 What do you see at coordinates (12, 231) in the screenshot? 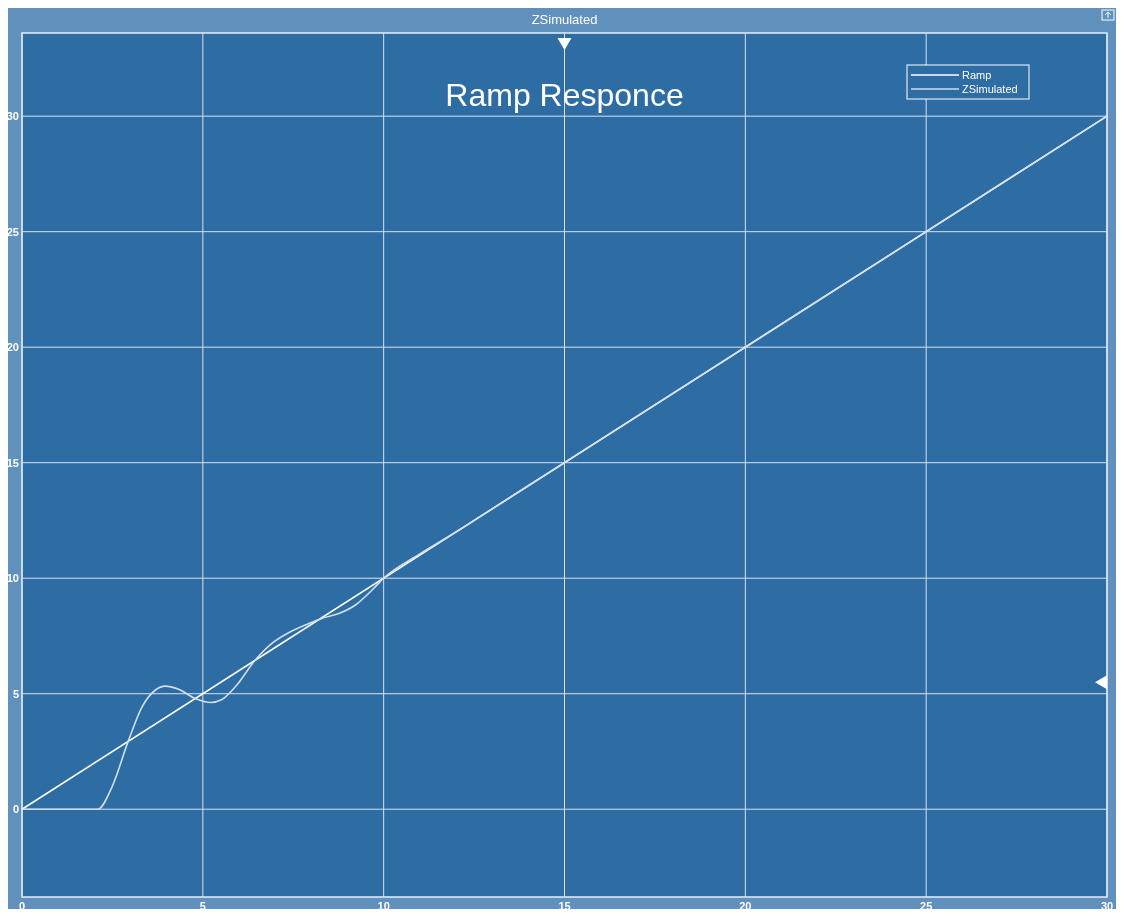
I see `y-tick-label: 25` at bounding box center [12, 231].